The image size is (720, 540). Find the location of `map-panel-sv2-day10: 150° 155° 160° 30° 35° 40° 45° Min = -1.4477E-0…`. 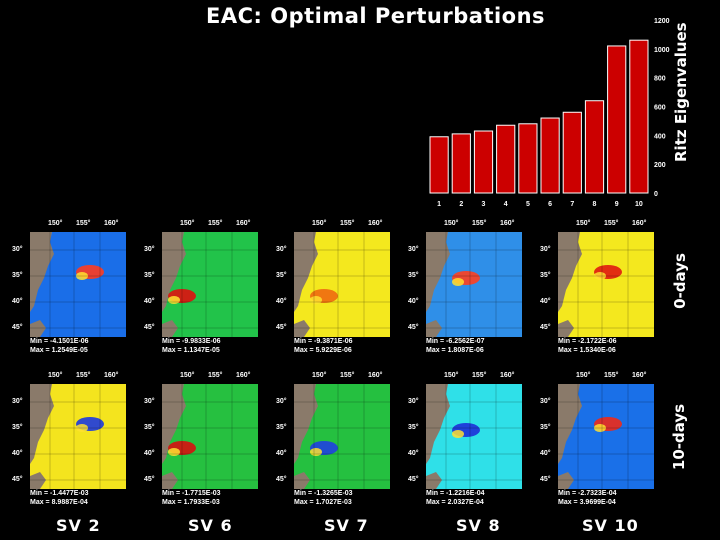

map-panel-sv2-day10: 150° 155° 160° 30° 35° 40° 45° Min = -1.4477E-0… is located at coordinates (75, 442).